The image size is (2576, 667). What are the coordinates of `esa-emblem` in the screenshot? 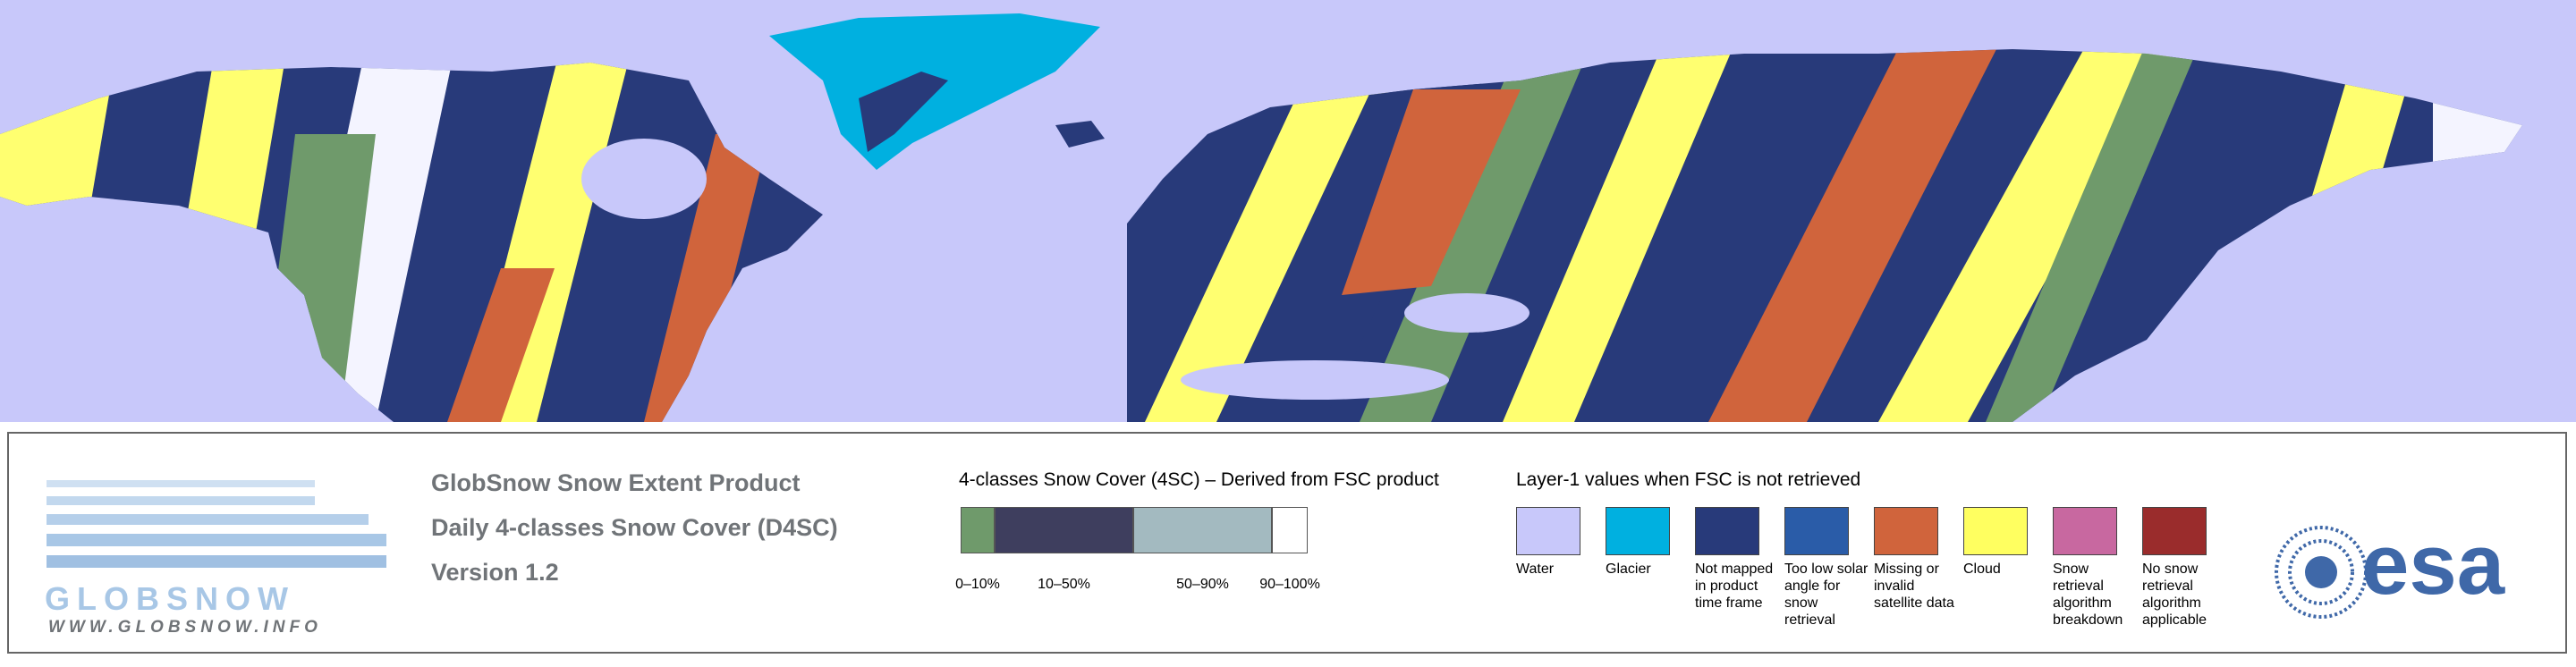 It's located at (2321, 573).